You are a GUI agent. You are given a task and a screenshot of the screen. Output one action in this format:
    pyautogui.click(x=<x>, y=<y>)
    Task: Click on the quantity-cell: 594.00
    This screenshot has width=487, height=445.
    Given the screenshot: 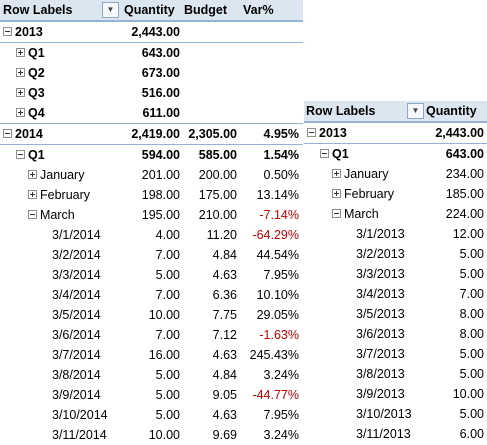 What is the action you would take?
    pyautogui.click(x=160, y=155)
    